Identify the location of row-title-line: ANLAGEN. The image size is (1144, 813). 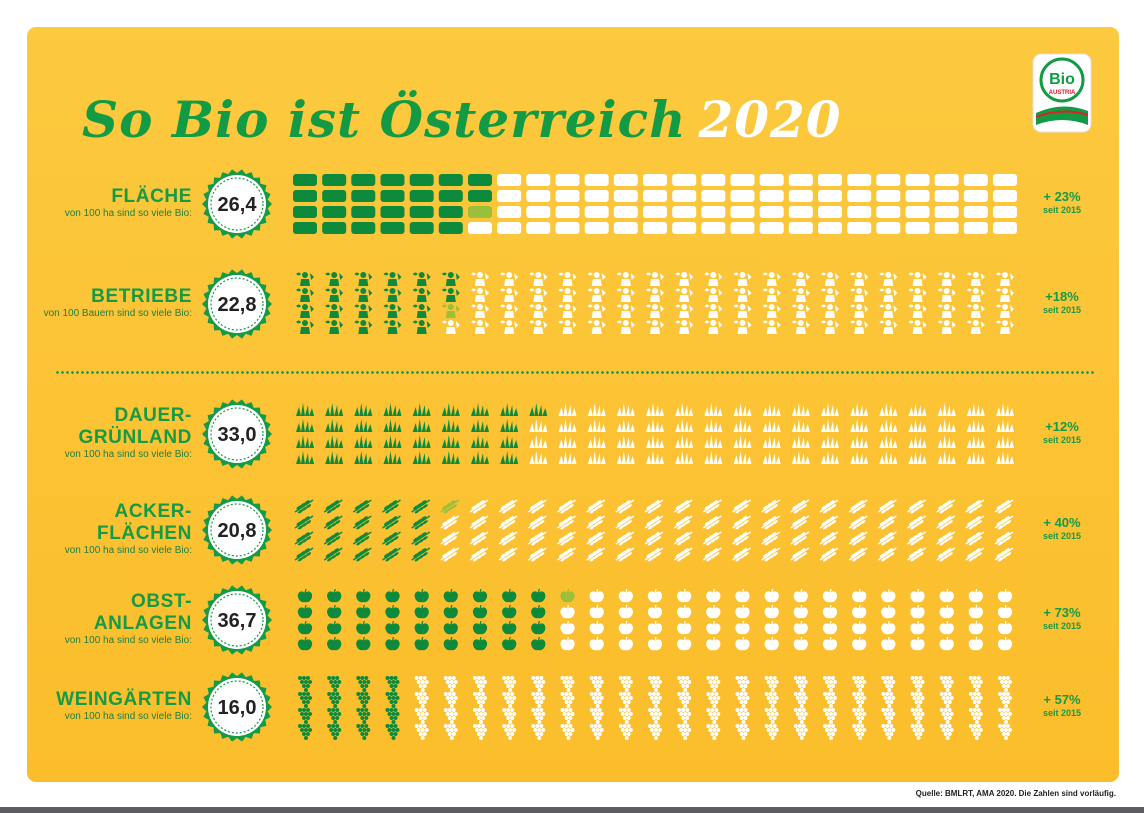
(142, 623).